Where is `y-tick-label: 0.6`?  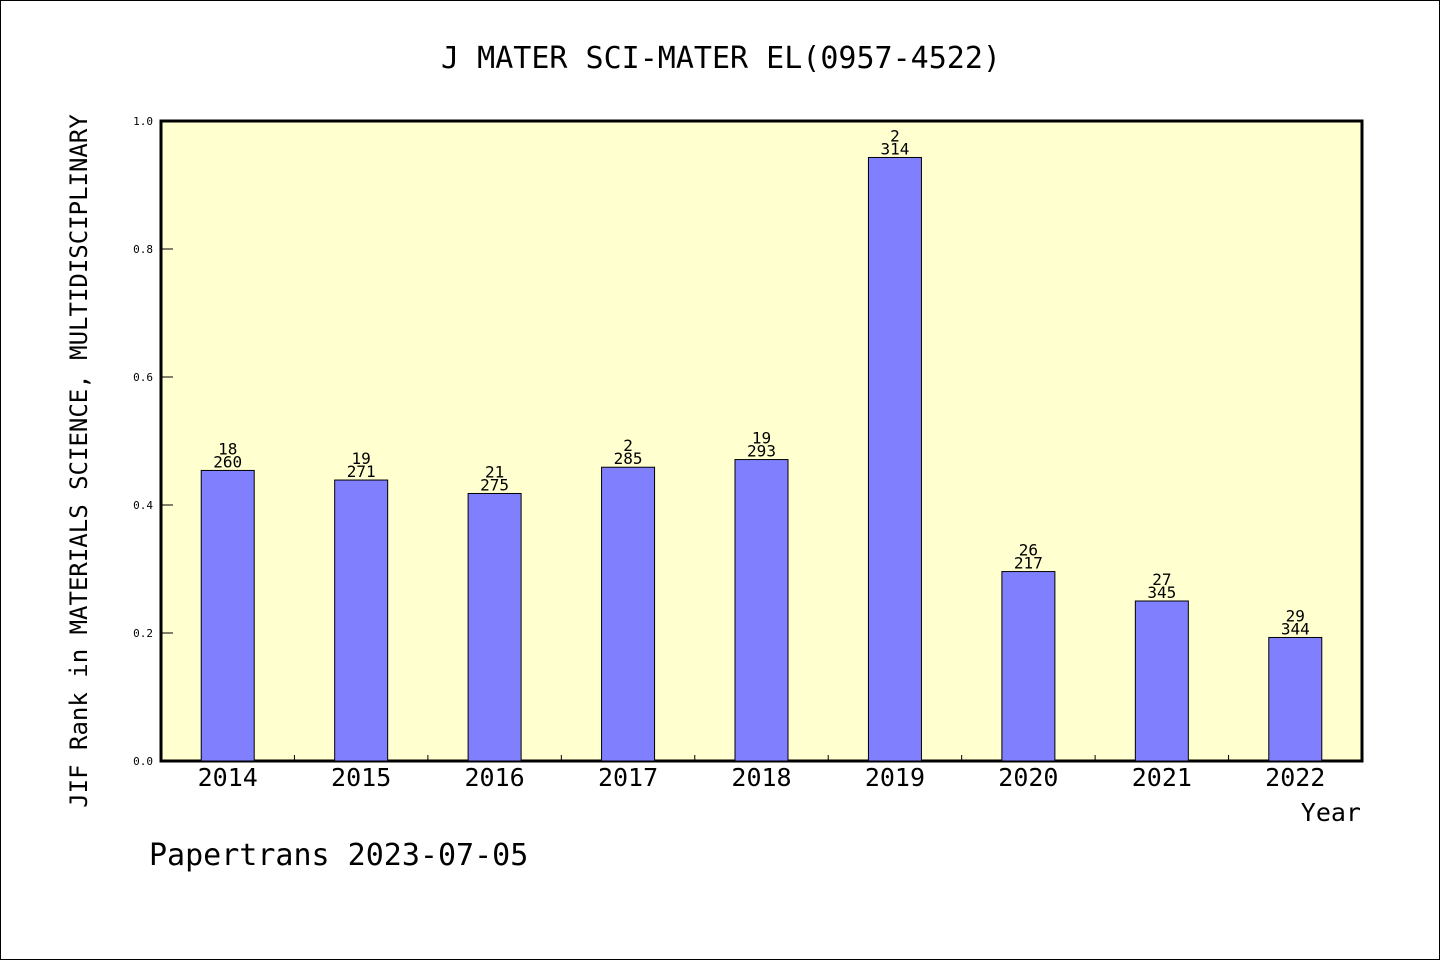 y-tick-label: 0.6 is located at coordinates (143, 377).